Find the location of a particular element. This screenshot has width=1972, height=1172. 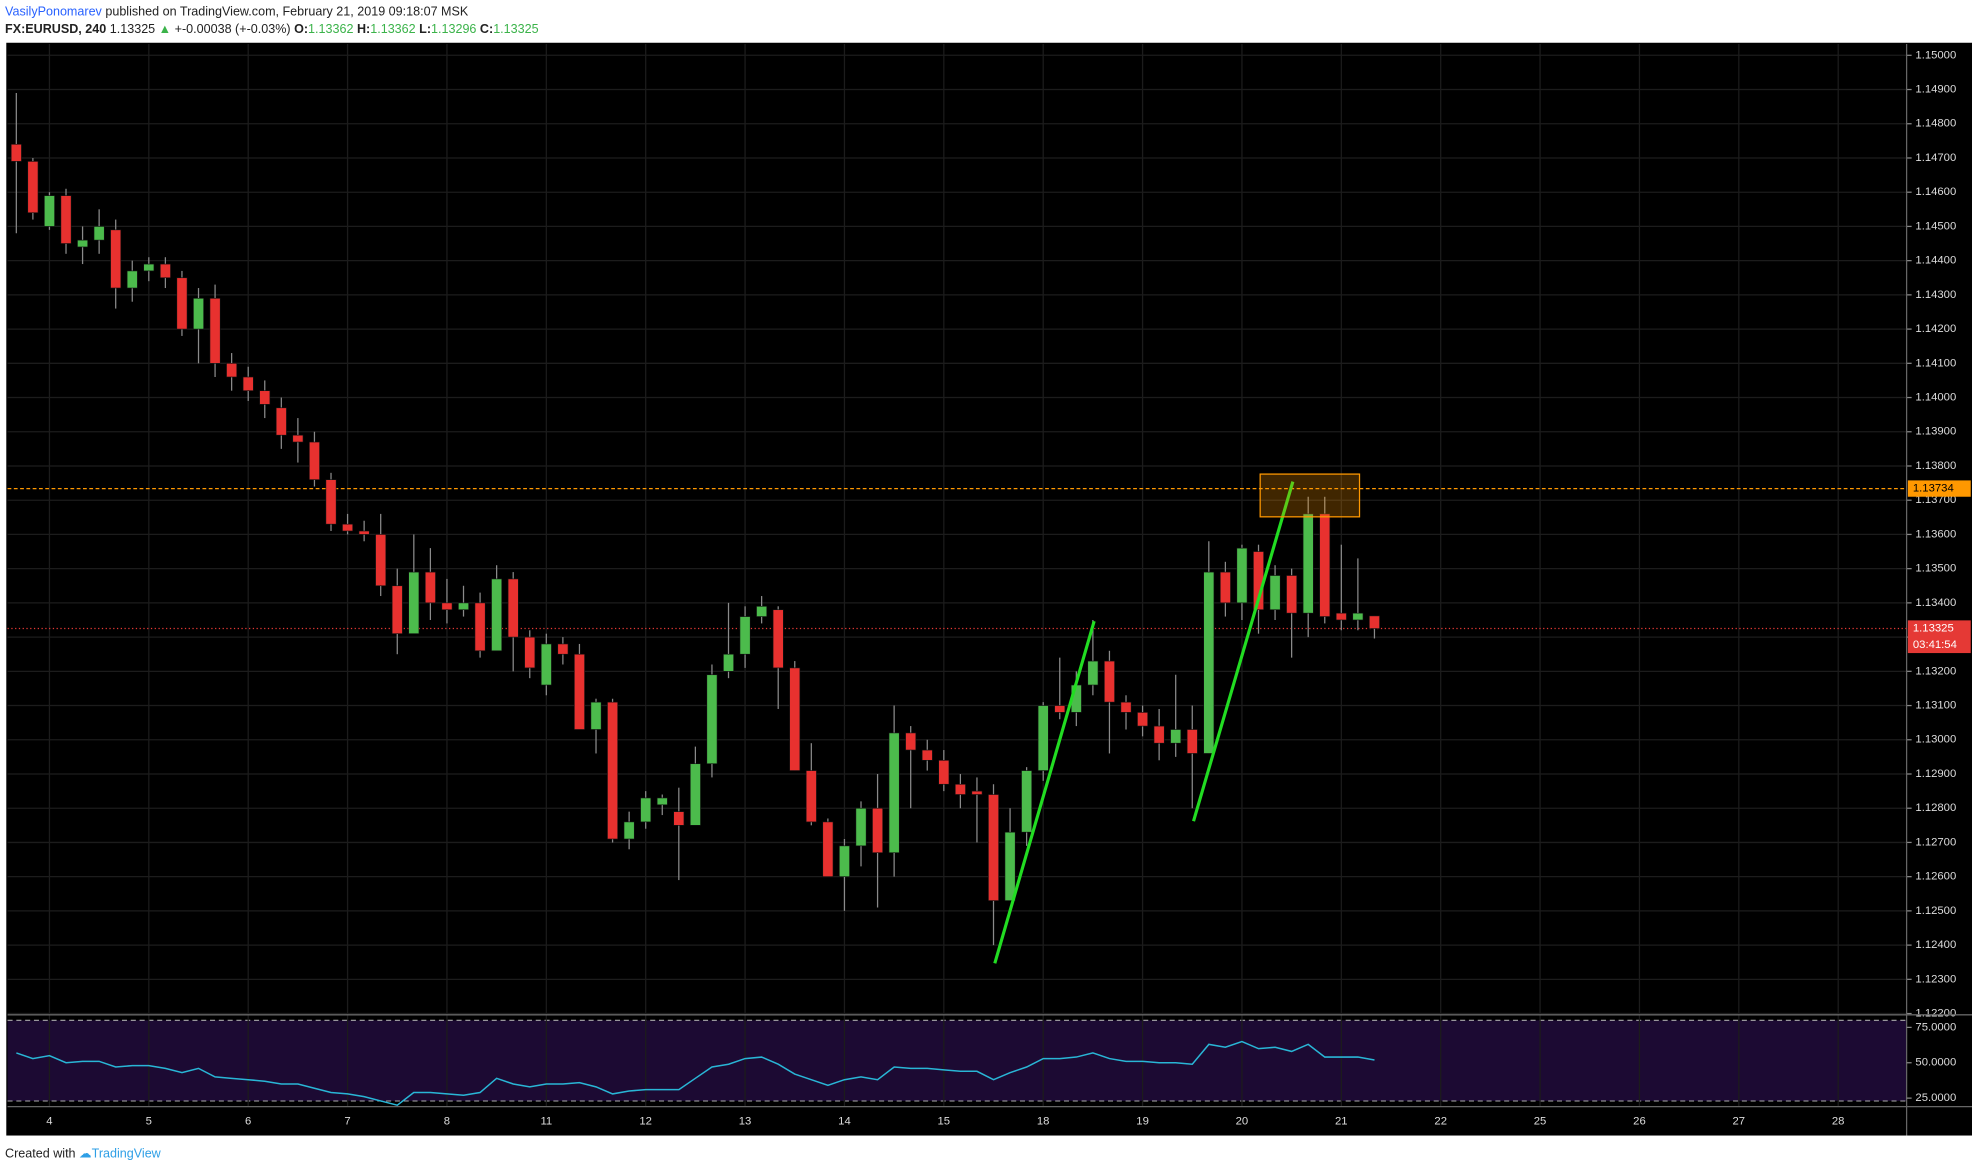

footer: Created with ☁TradingView is located at coordinates (83, 1154).